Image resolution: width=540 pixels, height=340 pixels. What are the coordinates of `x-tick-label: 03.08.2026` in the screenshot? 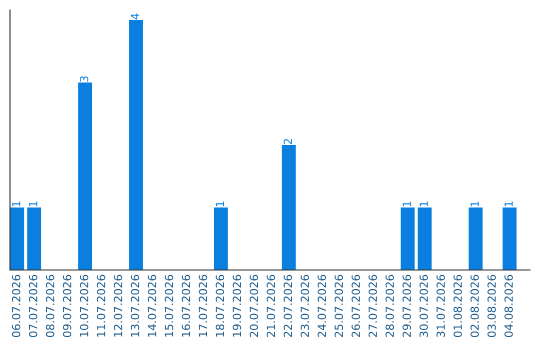 It's located at (491, 306).